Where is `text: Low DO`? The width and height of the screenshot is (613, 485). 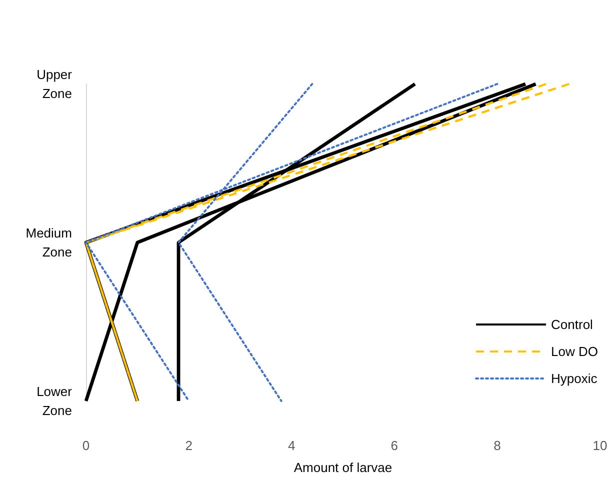
text: Low DO is located at coordinates (574, 351).